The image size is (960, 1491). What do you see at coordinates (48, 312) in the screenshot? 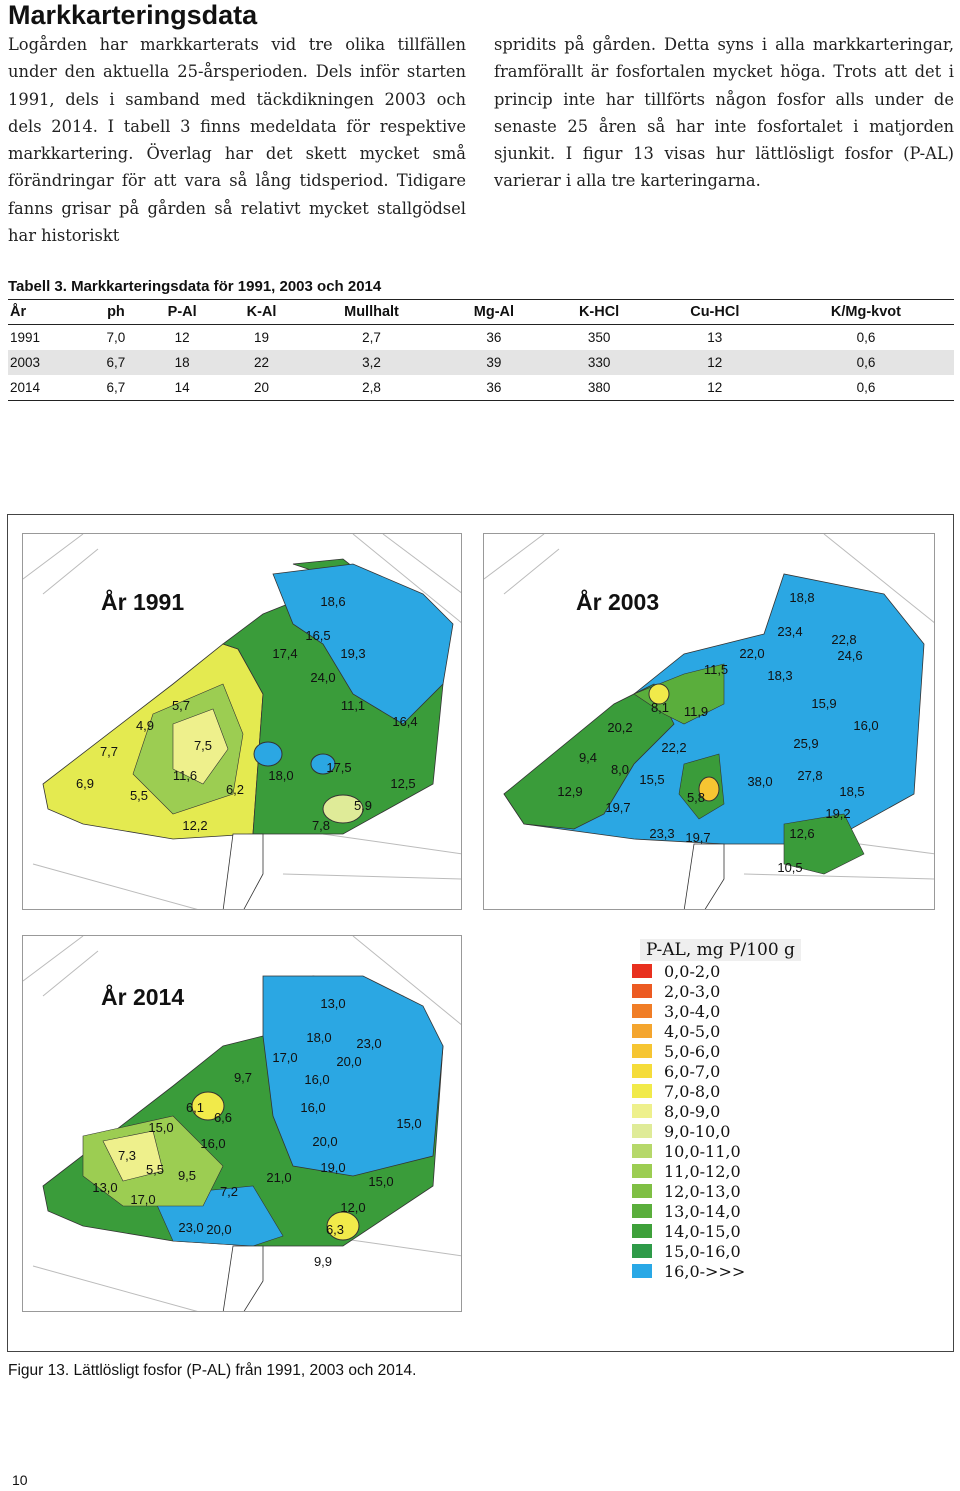
I see `col-header-year: År` at bounding box center [48, 312].